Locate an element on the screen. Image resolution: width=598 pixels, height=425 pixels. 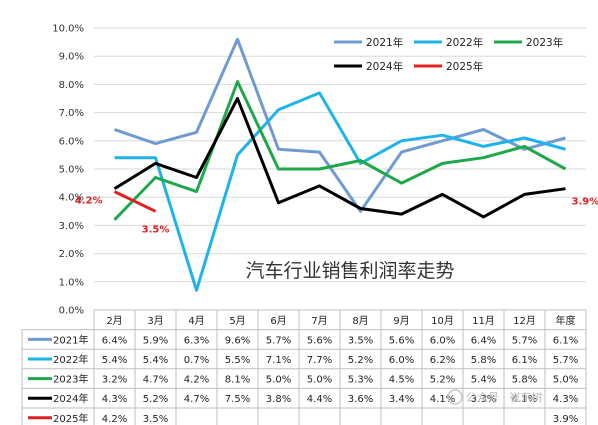
y-tick-label: 6.0% is located at coordinates (71, 141).